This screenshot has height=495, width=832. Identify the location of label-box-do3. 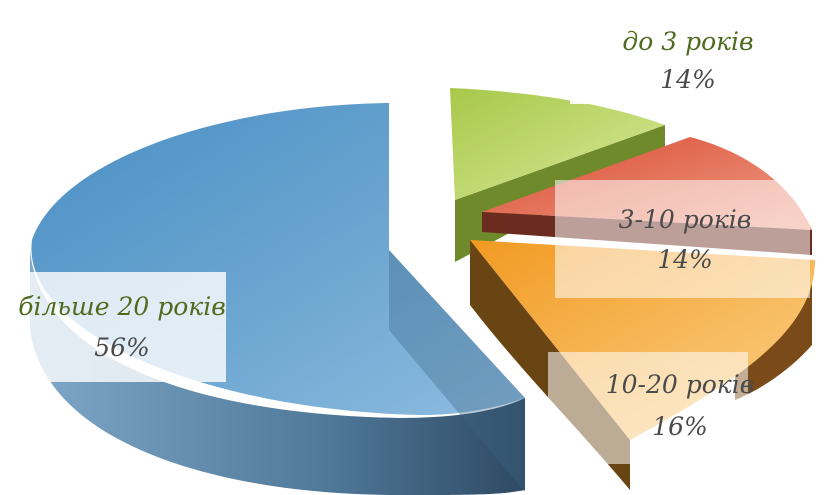
(689, 55).